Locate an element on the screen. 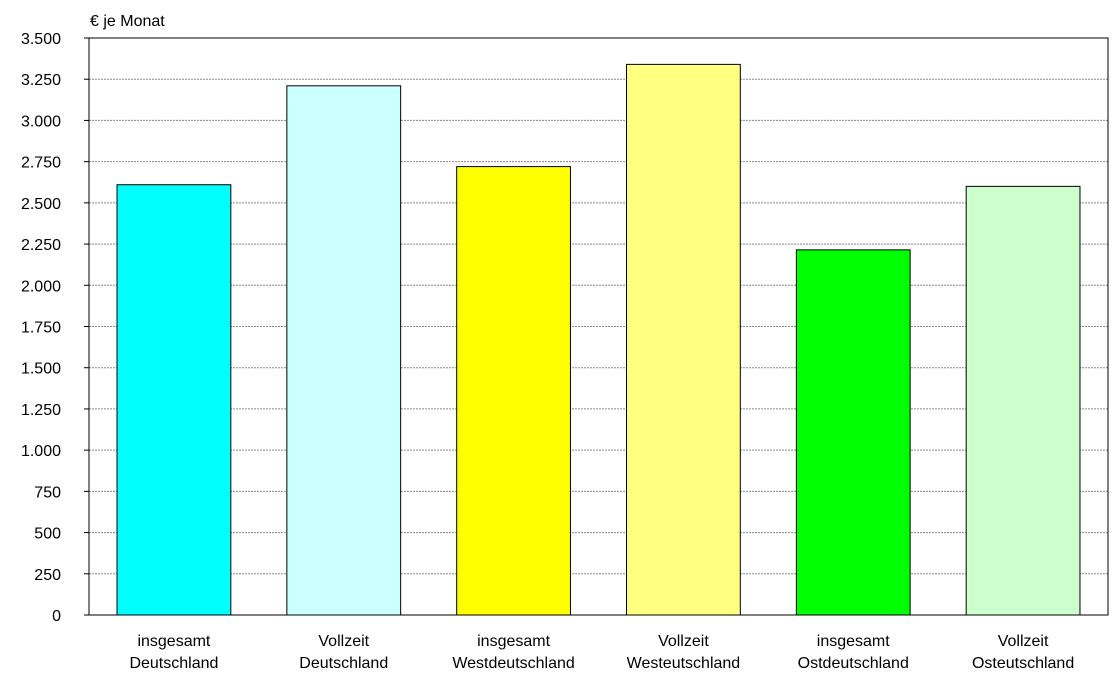 This screenshot has width=1115, height=676. y-tick-label: 1.750 is located at coordinates (41, 328).